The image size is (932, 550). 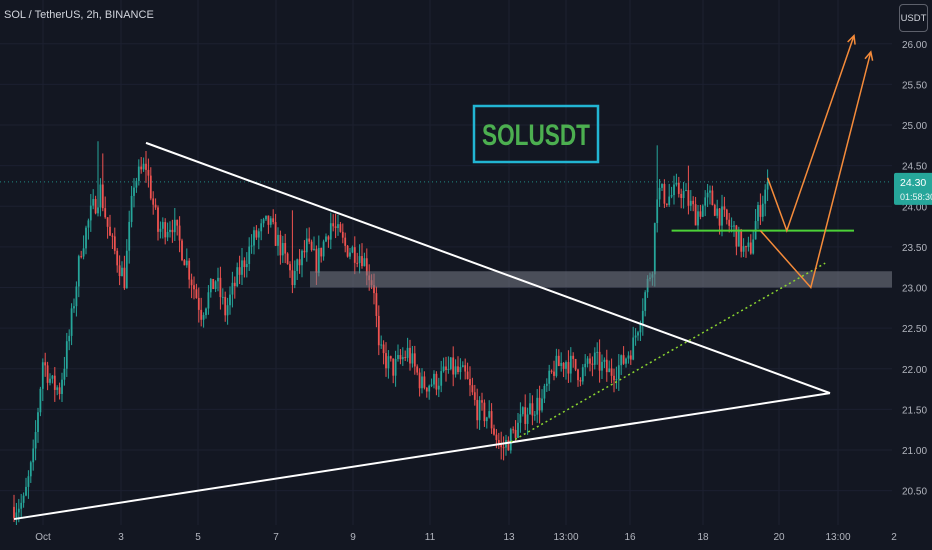 What do you see at coordinates (894, 537) in the screenshot?
I see `time-tick-label: 2` at bounding box center [894, 537].